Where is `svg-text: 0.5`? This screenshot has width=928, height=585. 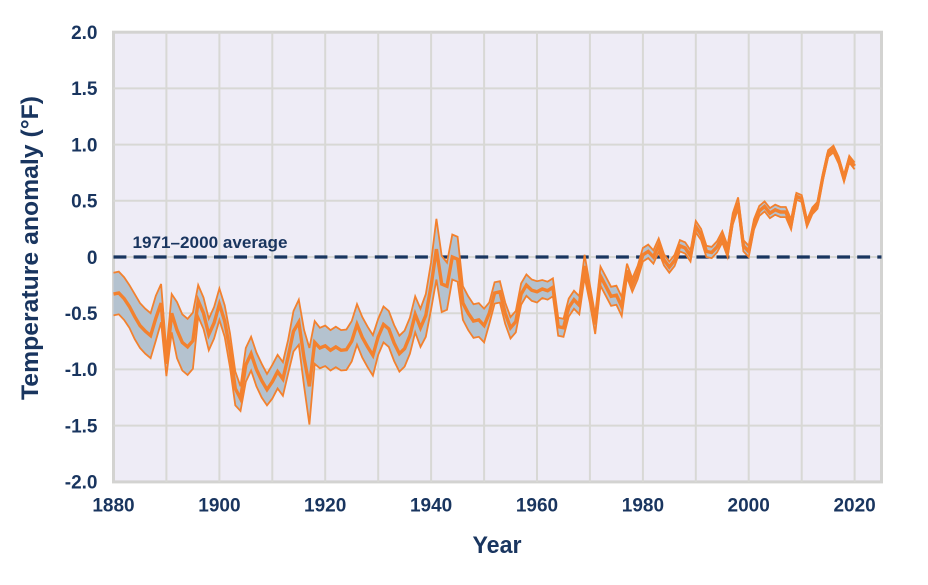 svg-text: 0.5 is located at coordinates (84, 202).